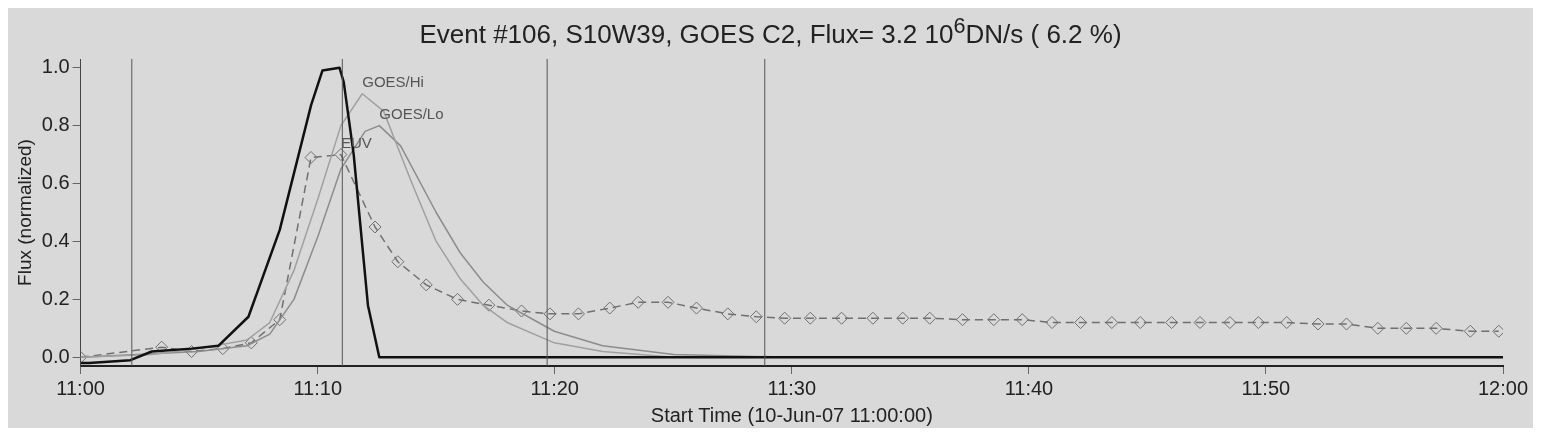  What do you see at coordinates (55, 355) in the screenshot?
I see `y-tick-label: 0.0` at bounding box center [55, 355].